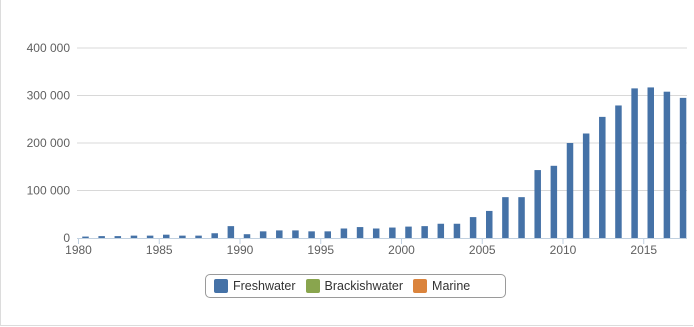 The height and width of the screenshot is (327, 694). What do you see at coordinates (482, 250) in the screenshot?
I see `x-tick-label: 2005` at bounding box center [482, 250].